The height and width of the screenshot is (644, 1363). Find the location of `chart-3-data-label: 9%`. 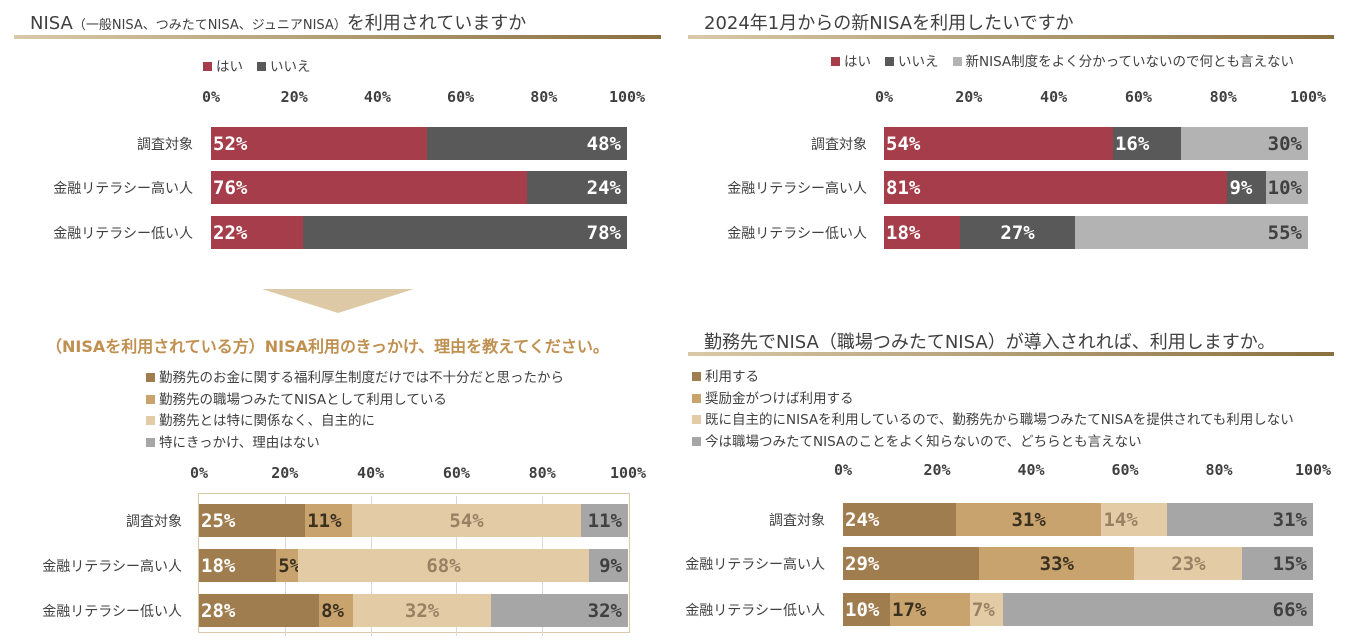

chart-3-data-label: 9% is located at coordinates (610, 565).